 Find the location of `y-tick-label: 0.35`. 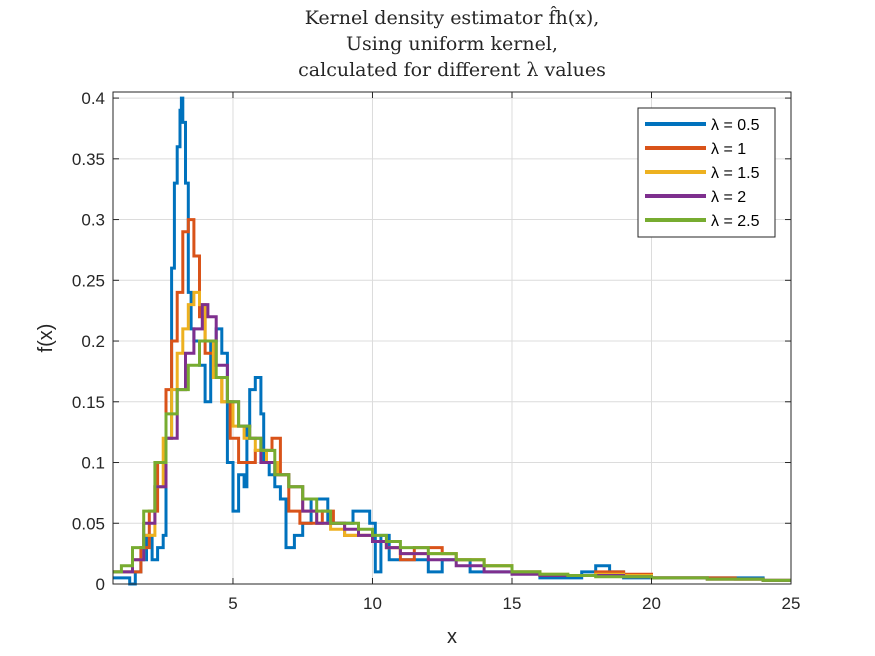

y-tick-label: 0.35 is located at coordinates (88, 159).